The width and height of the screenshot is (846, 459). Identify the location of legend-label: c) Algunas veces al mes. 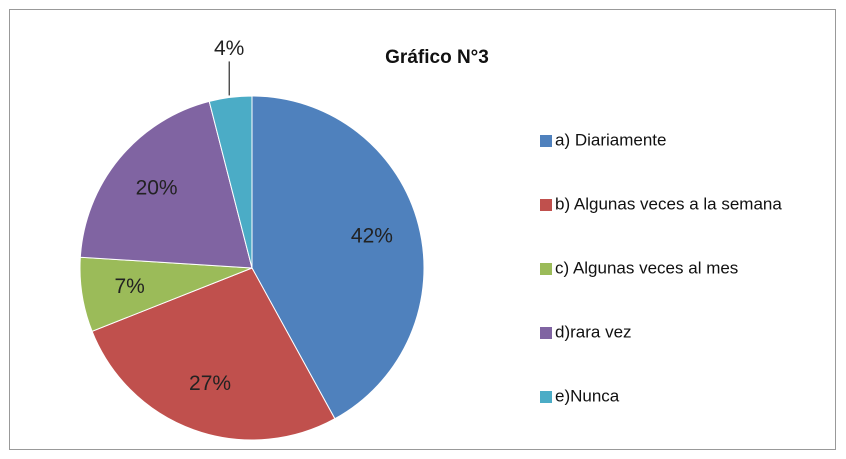
(646, 267).